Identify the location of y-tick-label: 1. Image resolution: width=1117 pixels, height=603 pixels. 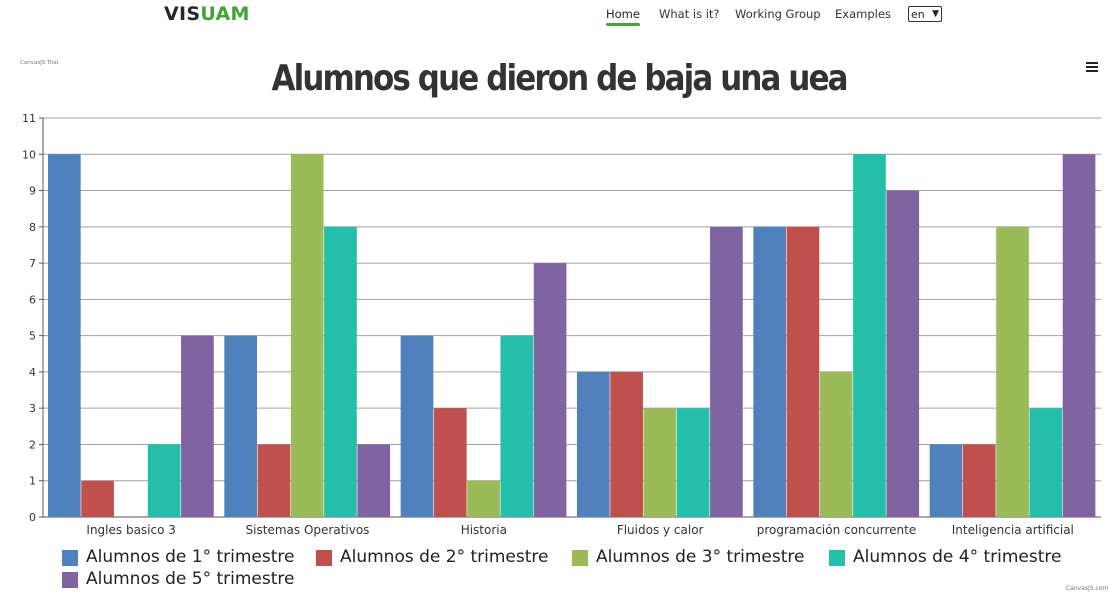
(32, 481).